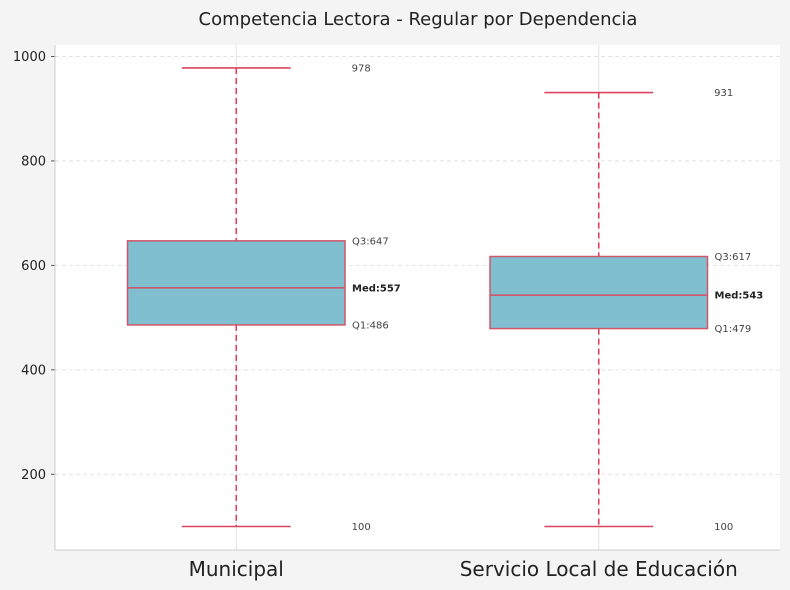 The image size is (790, 590). What do you see at coordinates (733, 329) in the screenshot?
I see `q1-label: Q1:479` at bounding box center [733, 329].